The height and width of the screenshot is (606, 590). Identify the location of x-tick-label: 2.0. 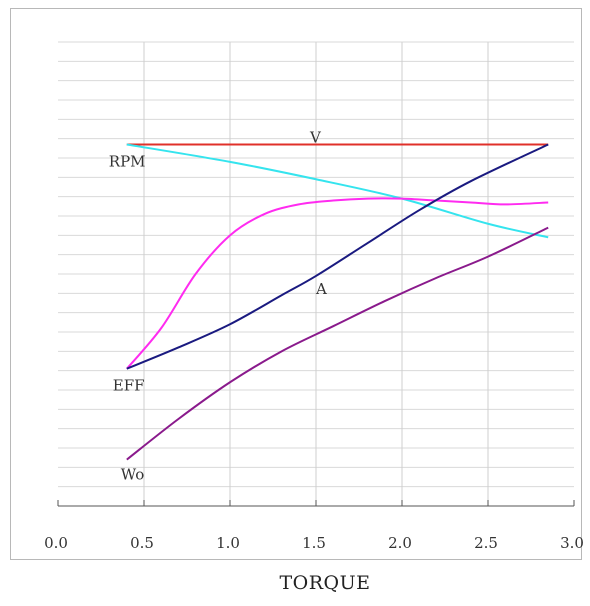
(400, 543).